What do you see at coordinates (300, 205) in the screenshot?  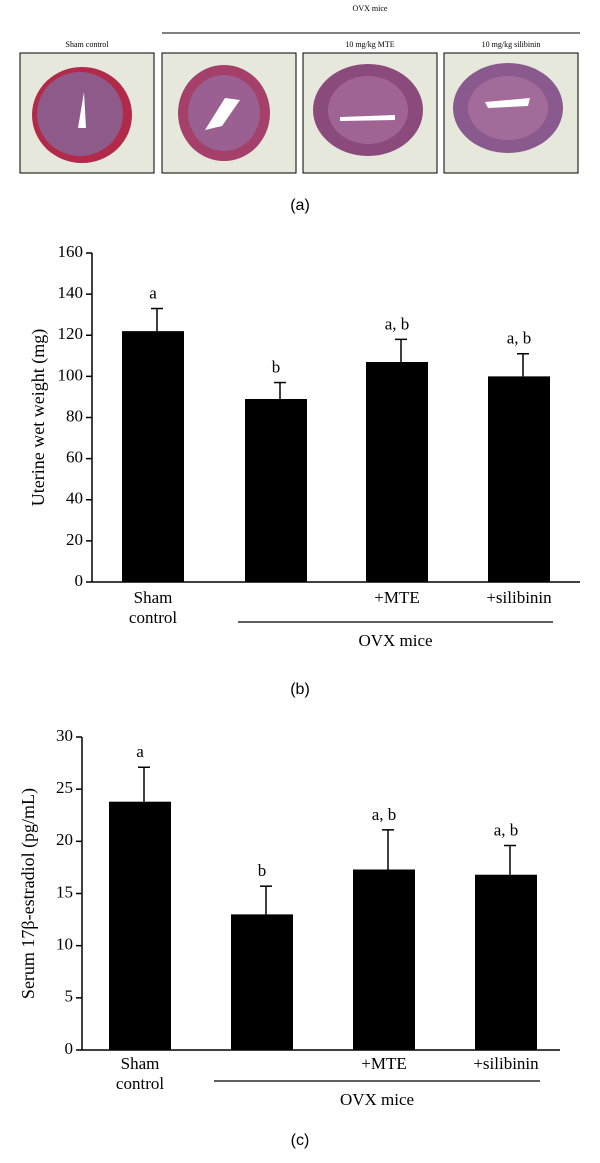 I see `panel-label: (a)` at bounding box center [300, 205].